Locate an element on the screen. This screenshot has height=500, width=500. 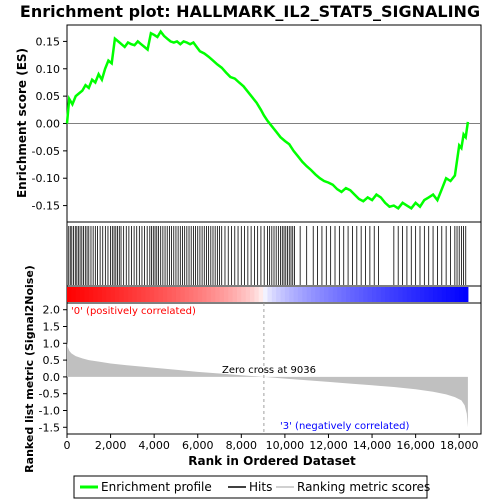
hit-lines is located at coordinates (267, 255).